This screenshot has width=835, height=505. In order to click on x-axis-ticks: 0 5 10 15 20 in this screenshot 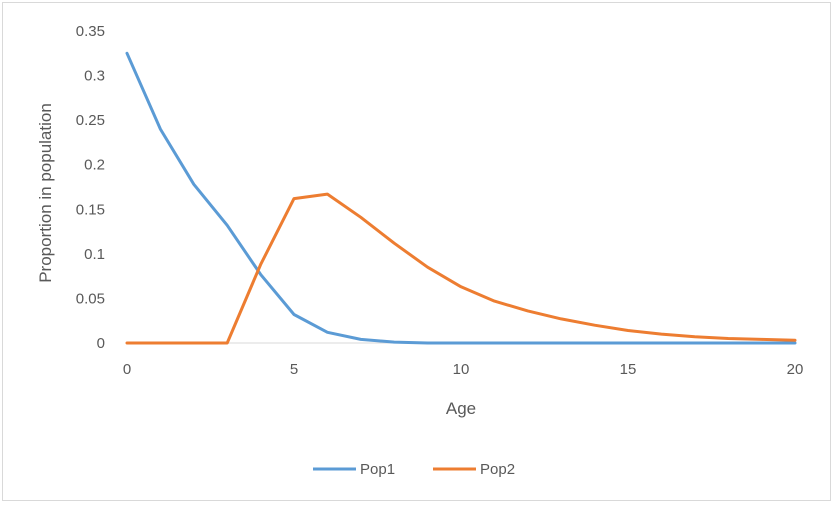, I will do `click(463, 369)`.